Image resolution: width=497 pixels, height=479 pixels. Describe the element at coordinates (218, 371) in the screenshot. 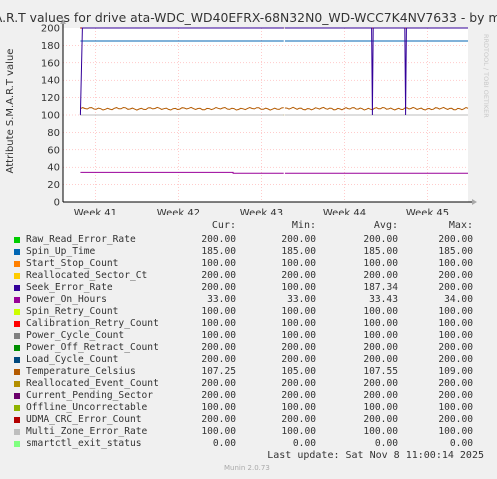

I see `legend-value-cur: 107.25` at that location.